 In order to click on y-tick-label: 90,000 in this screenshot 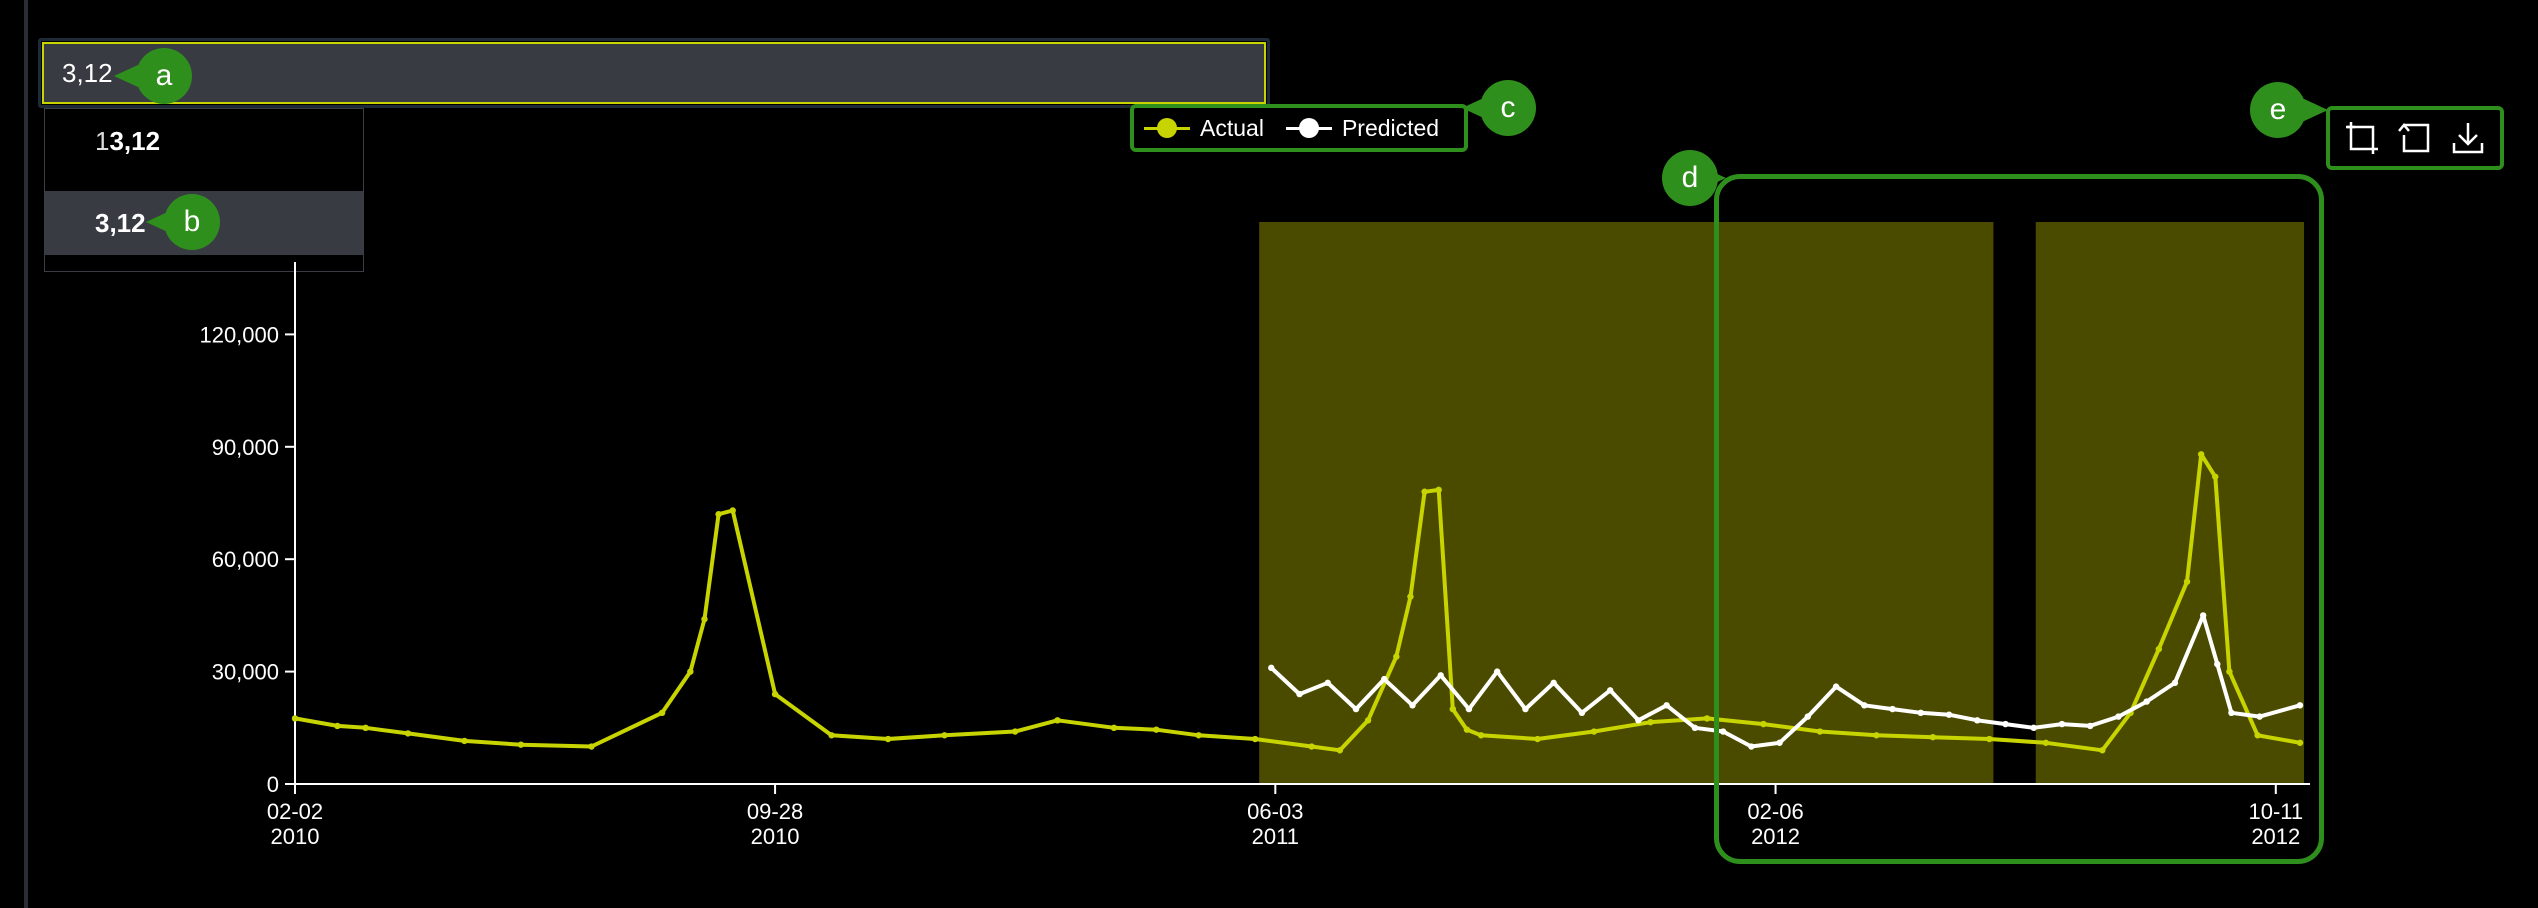, I will do `click(245, 447)`.